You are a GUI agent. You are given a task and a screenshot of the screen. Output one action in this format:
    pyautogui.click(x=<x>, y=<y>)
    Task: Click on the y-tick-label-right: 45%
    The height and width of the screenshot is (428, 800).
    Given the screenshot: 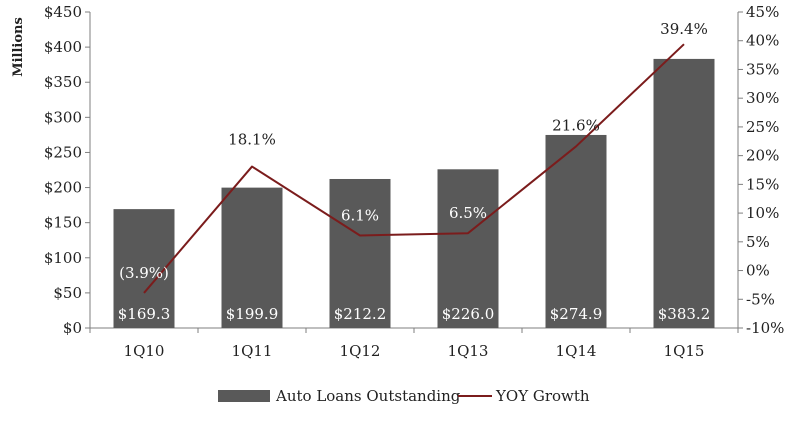 What is the action you would take?
    pyautogui.click(x=762, y=12)
    